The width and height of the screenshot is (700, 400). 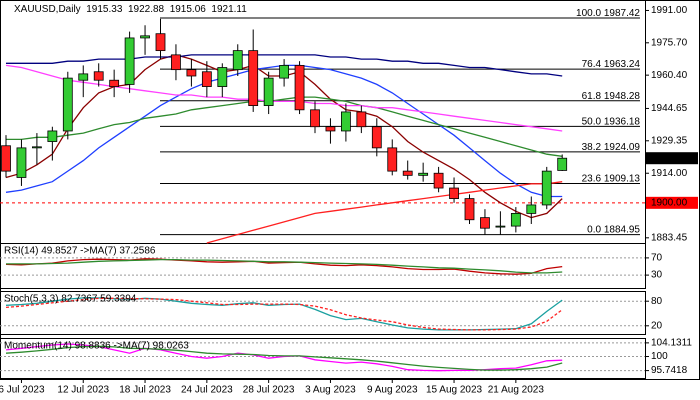 What do you see at coordinates (669, 140) in the screenshot?
I see `y-tick-label: 1929.35` at bounding box center [669, 140].